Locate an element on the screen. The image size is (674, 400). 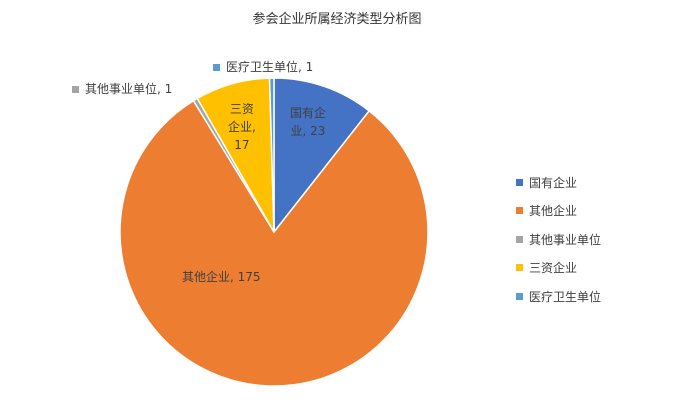
legend-item: 国有企业 is located at coordinates (558, 182).